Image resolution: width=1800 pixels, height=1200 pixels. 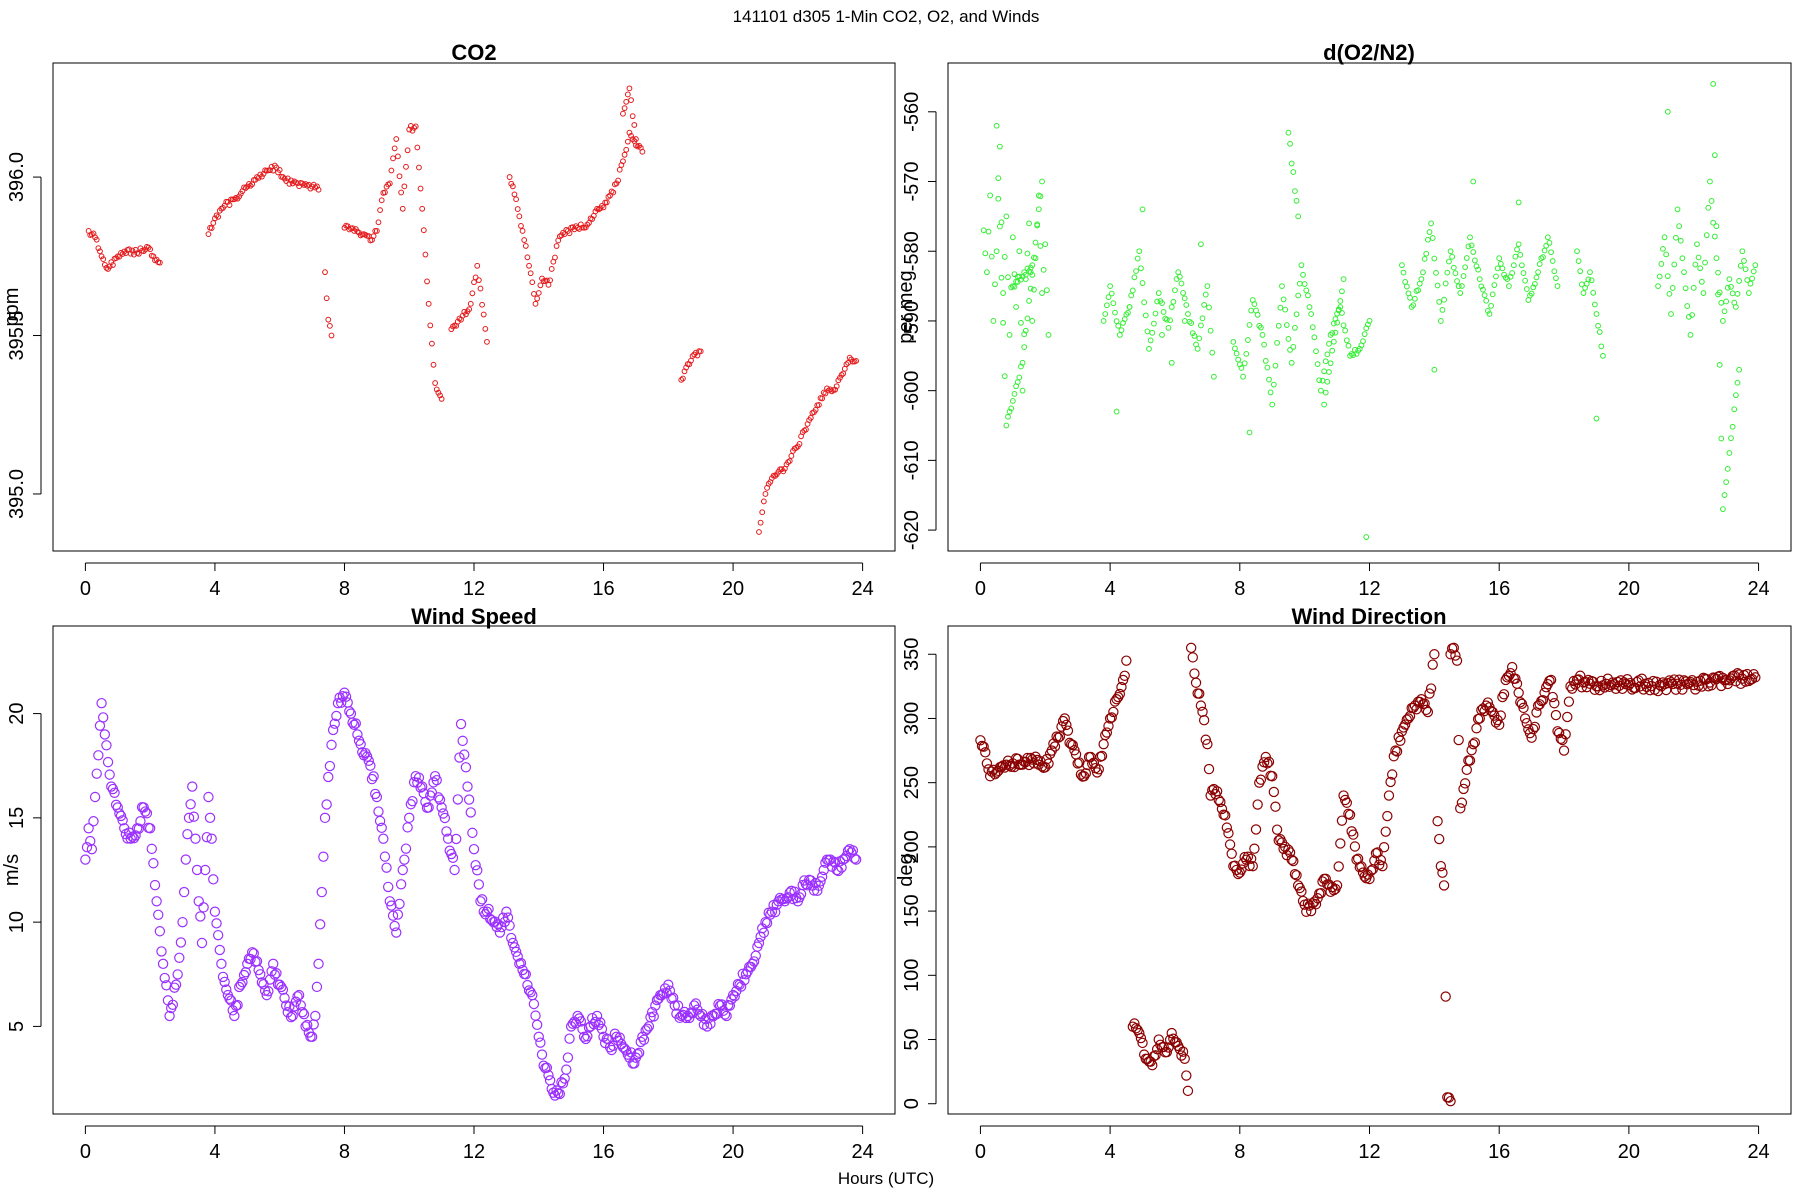 I want to click on x-tick-label: 20, so click(x=733, y=589).